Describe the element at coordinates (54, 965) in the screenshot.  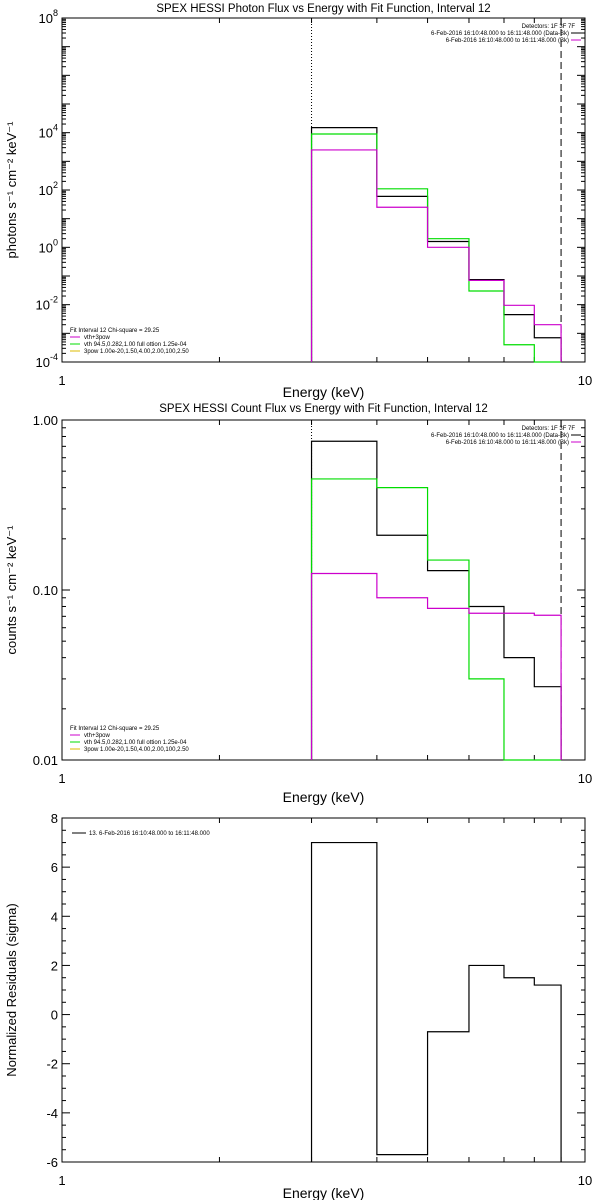
I see `y-tick-label: 2` at that location.